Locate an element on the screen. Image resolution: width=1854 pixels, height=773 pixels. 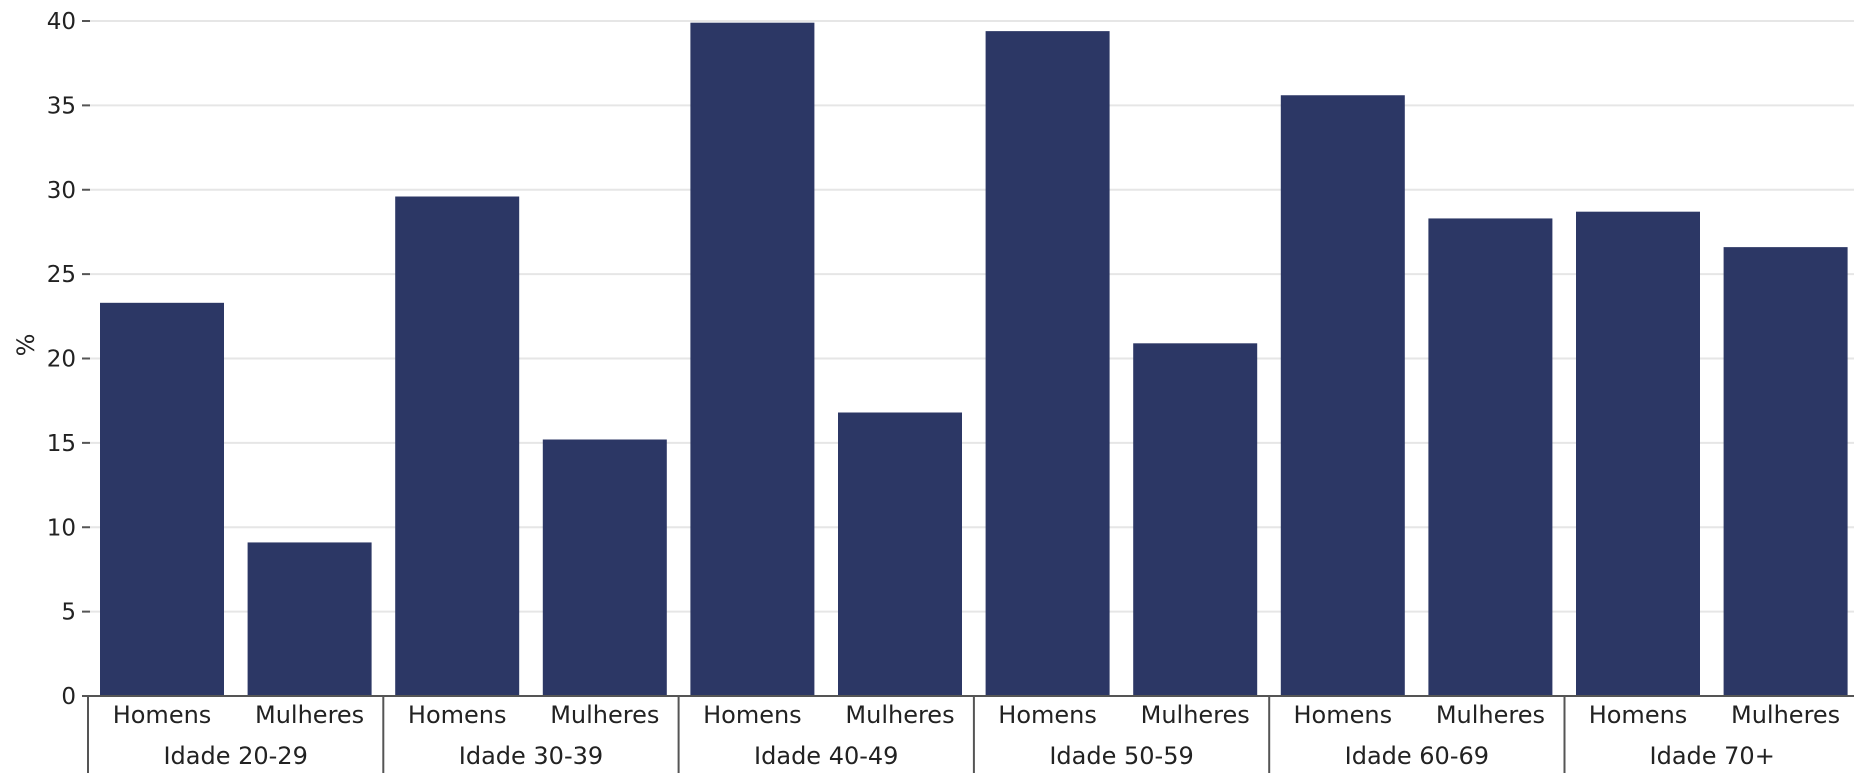
y-axis-ticks: 0 5 10 15 20 25 30 35 40 is located at coordinates (68, 359).